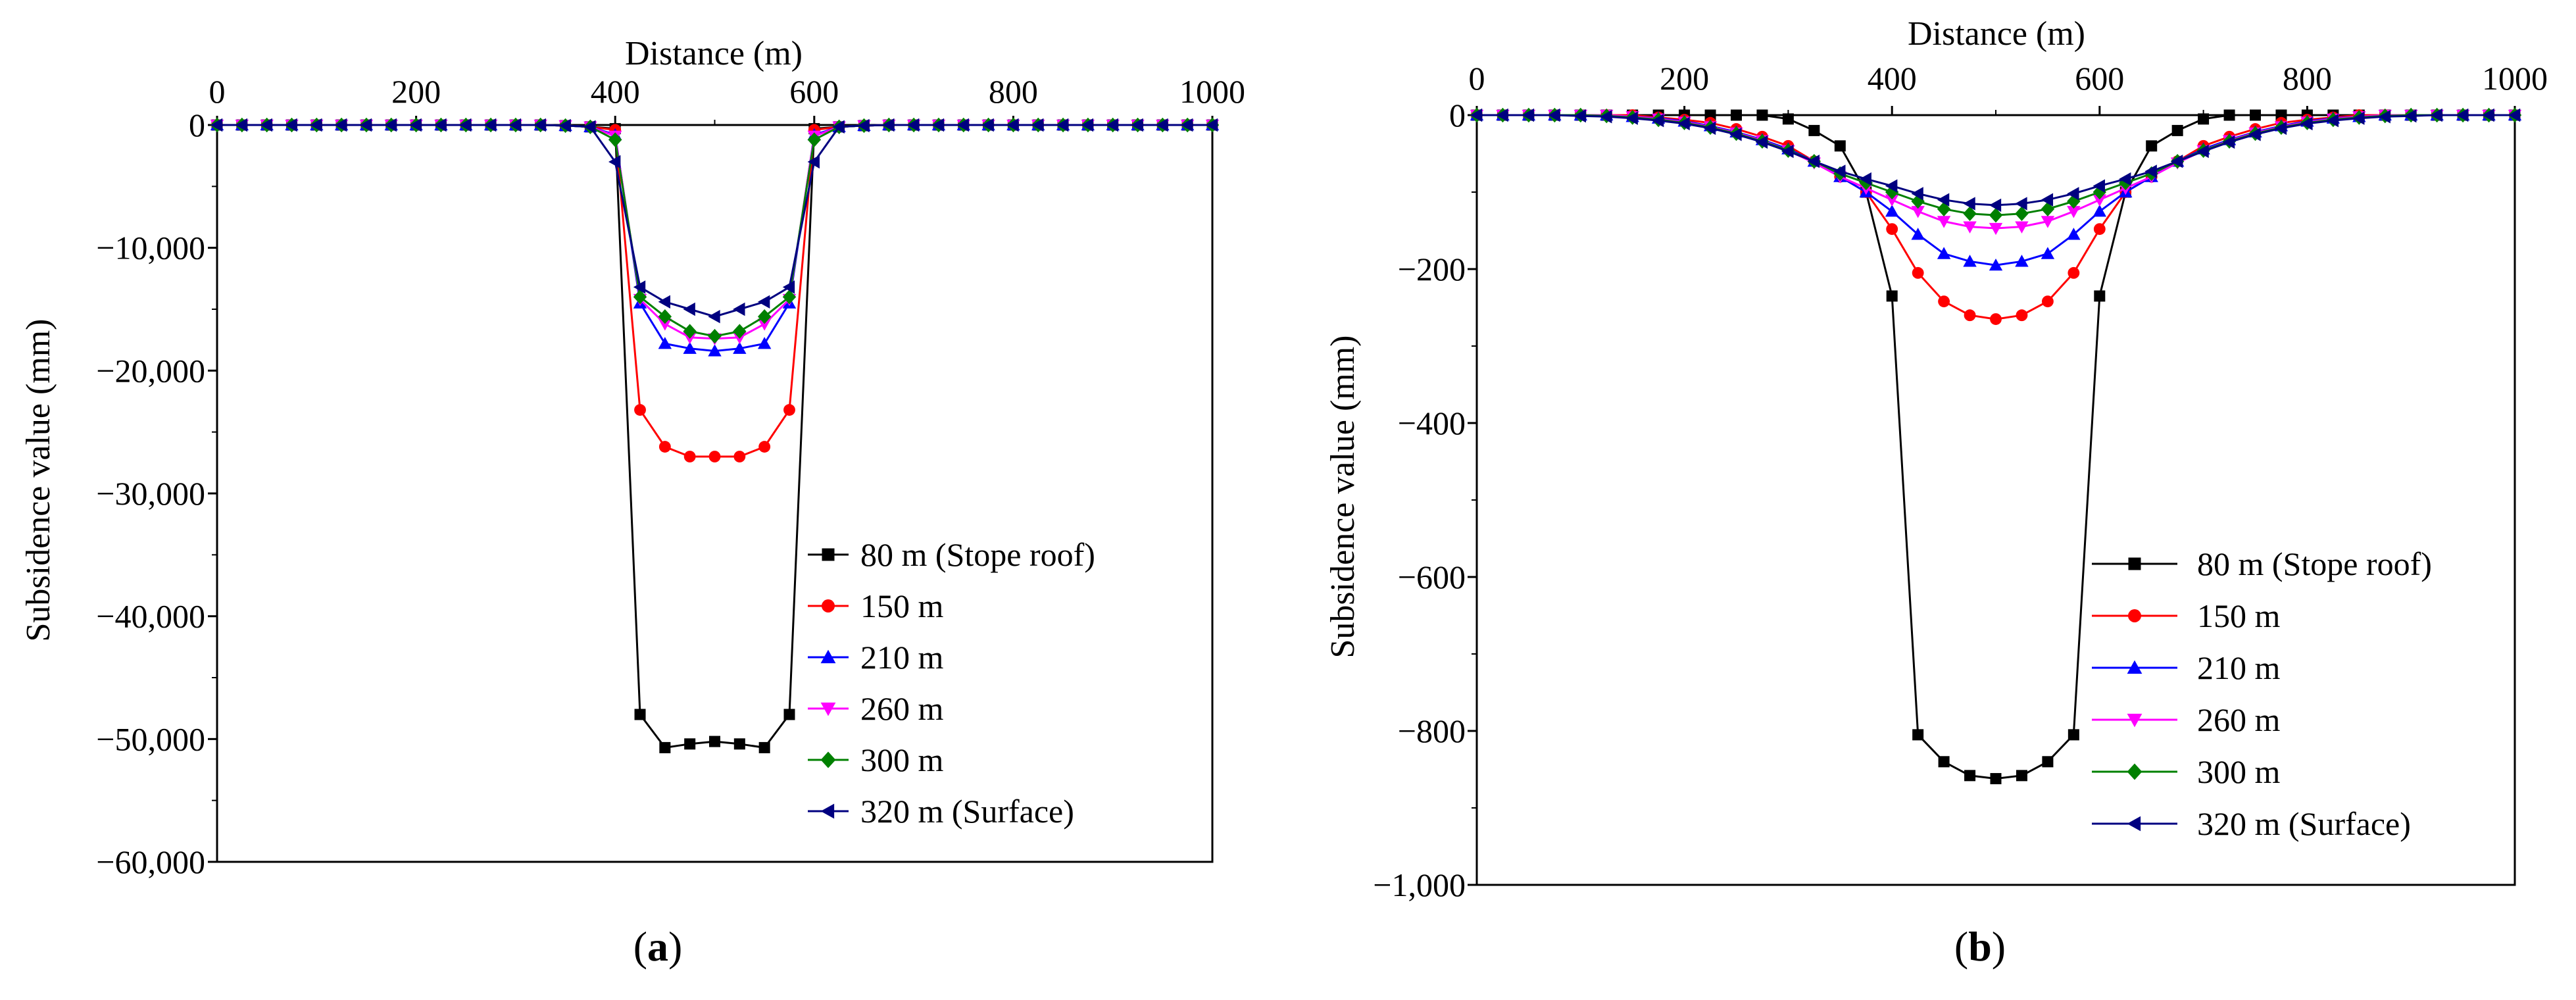  I want to click on y-tick-label-b: −200, so click(1432, 269).